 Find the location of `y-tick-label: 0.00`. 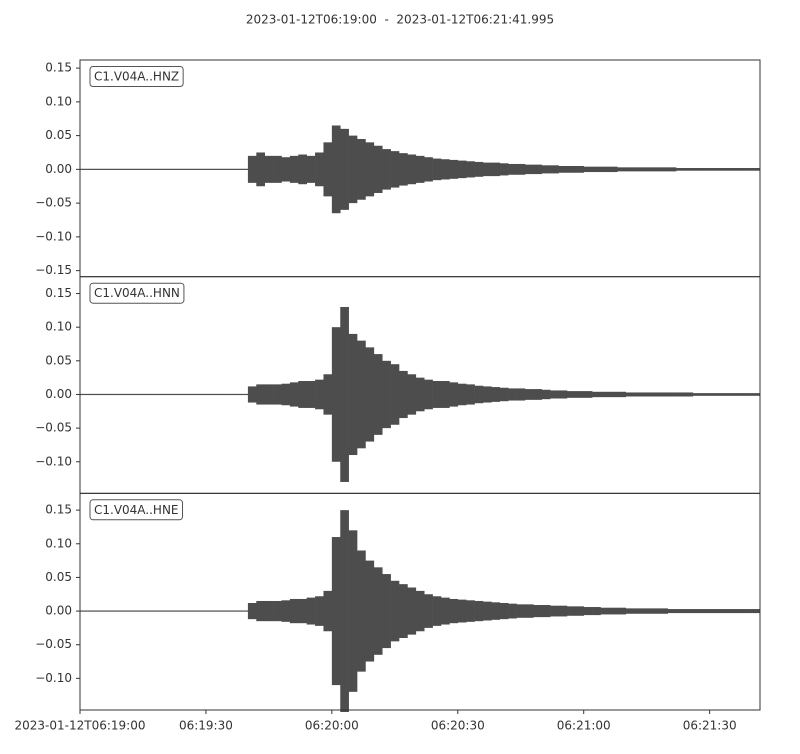

y-tick-label: 0.00 is located at coordinates (58, 394).